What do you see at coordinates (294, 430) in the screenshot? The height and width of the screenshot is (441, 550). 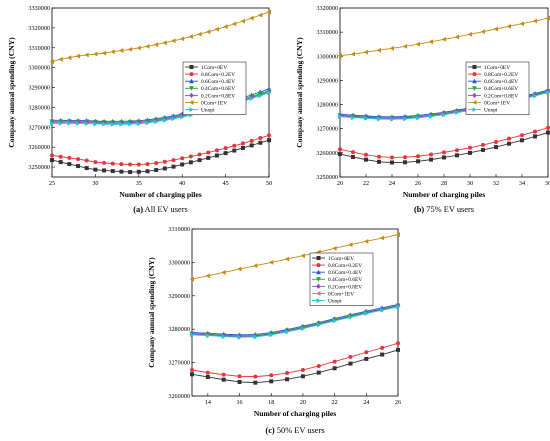 I see `panel-caption: (c) 50% EV users` at bounding box center [294, 430].